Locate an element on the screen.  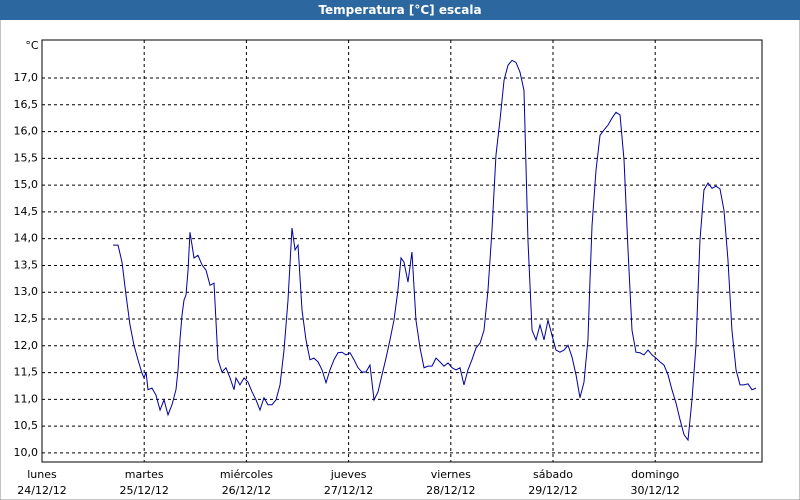
y-tick-label: 13,0 is located at coordinates (26, 291).